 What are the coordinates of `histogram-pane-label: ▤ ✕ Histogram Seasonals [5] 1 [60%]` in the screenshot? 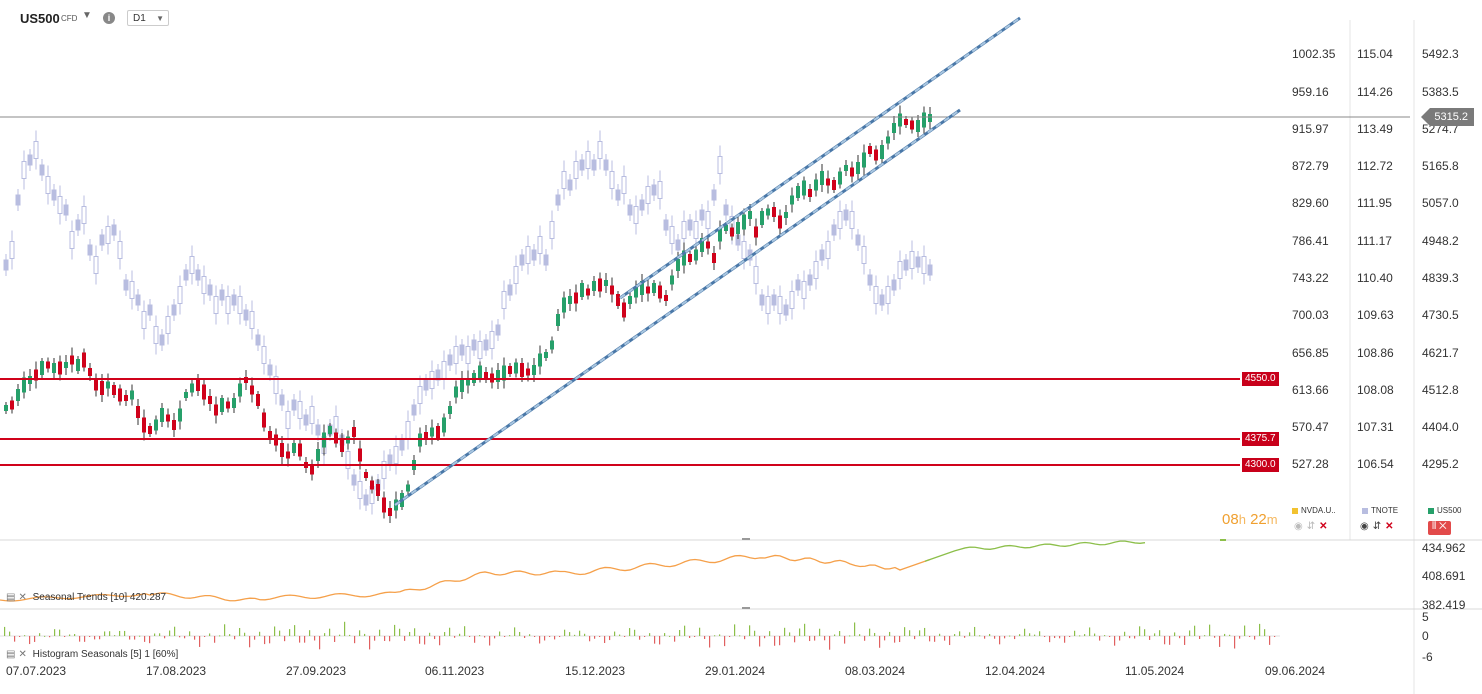 It's located at (92, 654).